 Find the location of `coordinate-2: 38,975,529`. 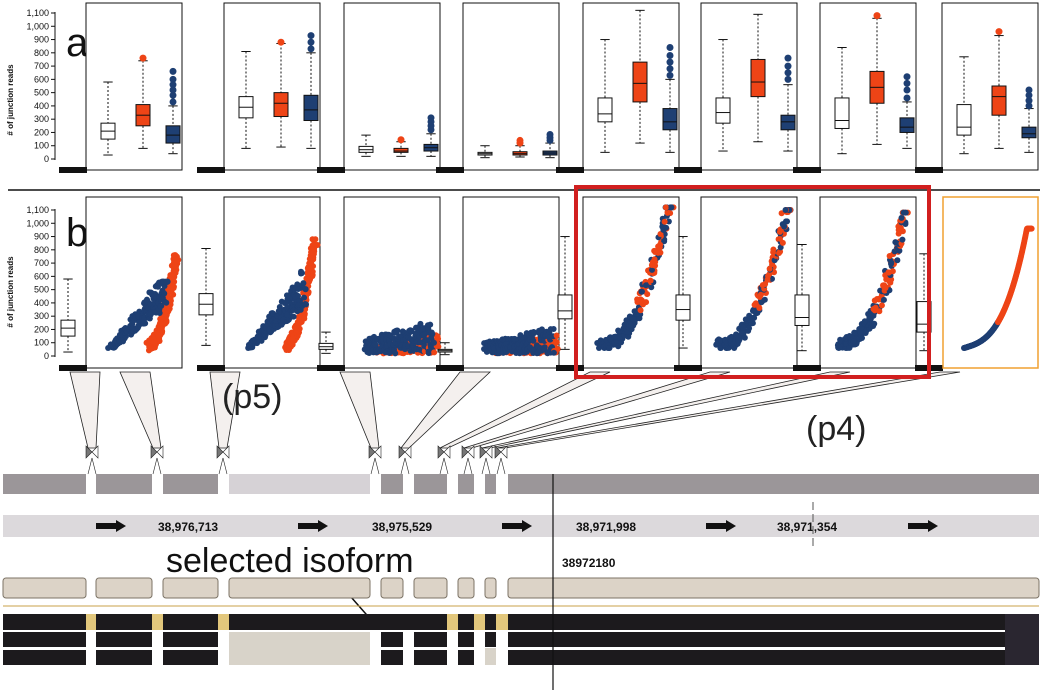

coordinate-2: 38,975,529 is located at coordinates (402, 527).